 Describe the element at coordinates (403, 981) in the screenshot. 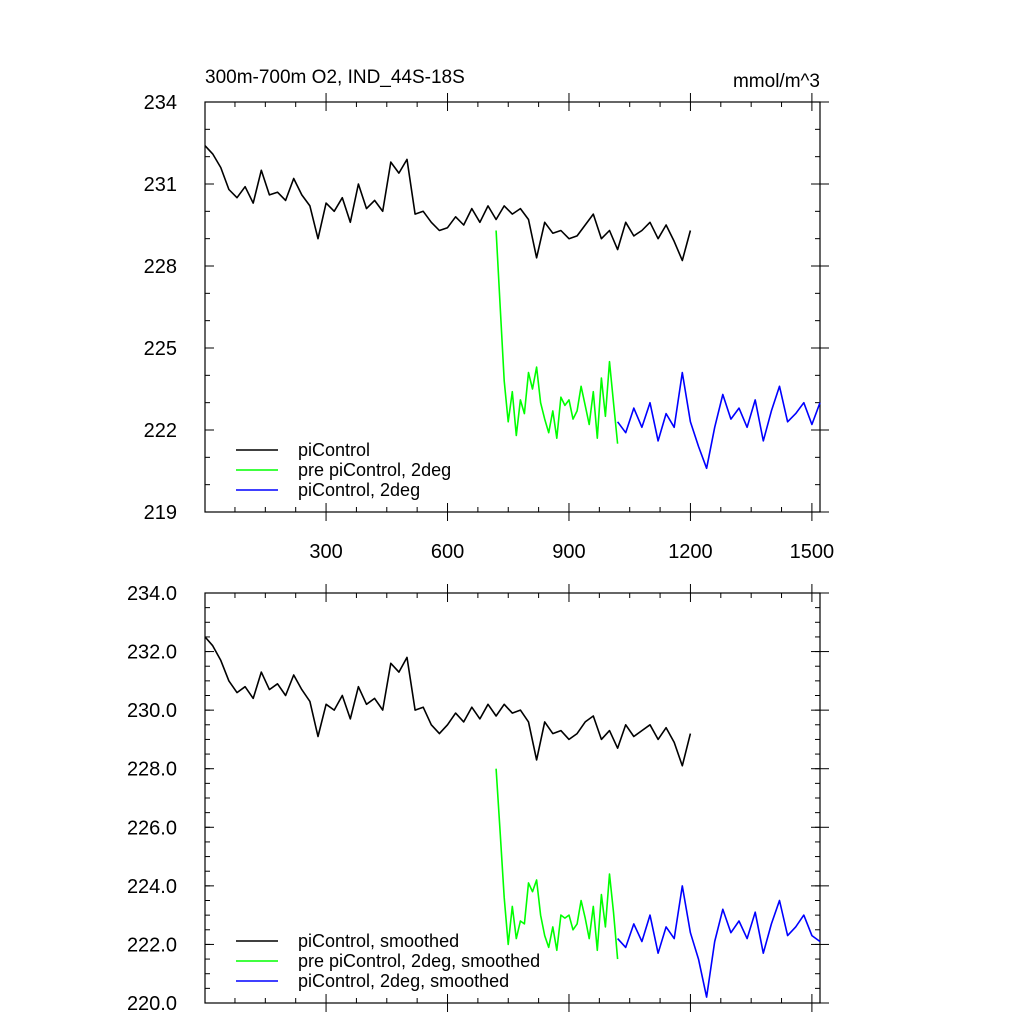

I see `legend-label: piControl, 2deg, smoothed` at that location.